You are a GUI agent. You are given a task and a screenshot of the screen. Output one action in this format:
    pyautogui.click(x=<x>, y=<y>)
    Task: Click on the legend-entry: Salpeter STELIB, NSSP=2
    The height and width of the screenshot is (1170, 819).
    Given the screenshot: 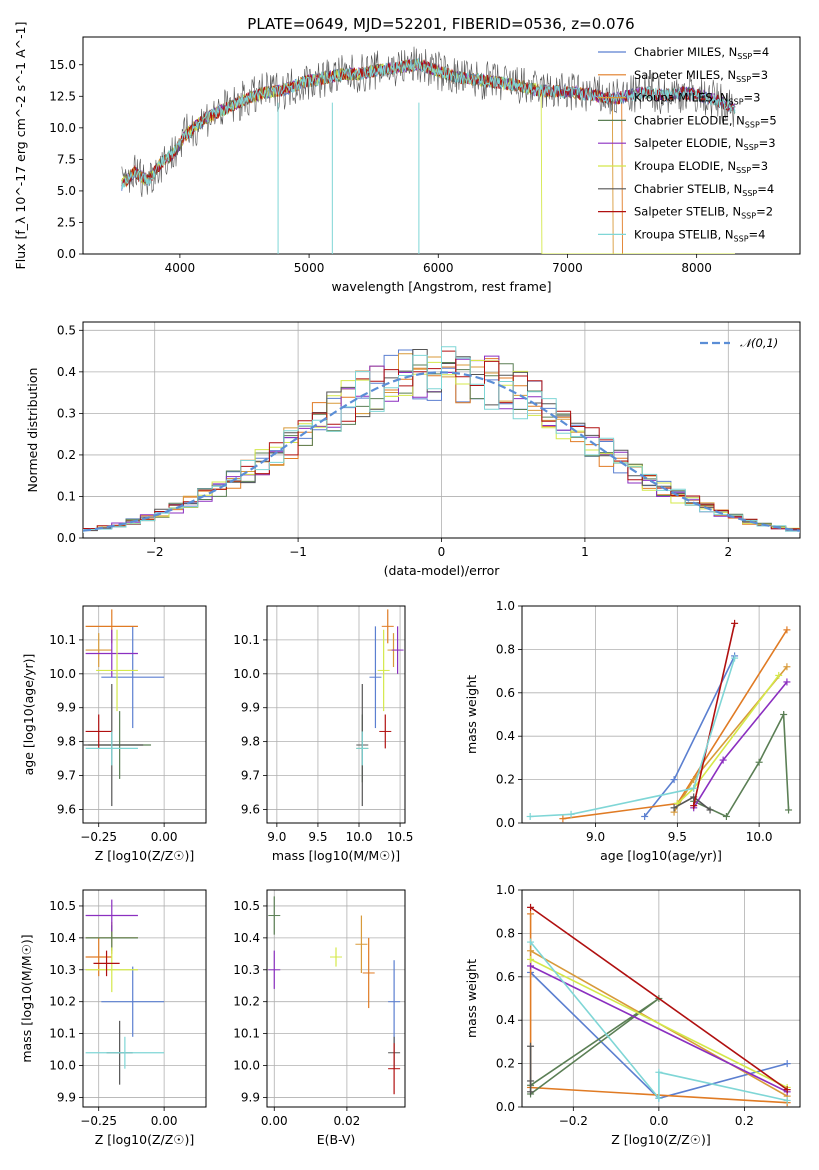 What is the action you would take?
    pyautogui.click(x=703, y=213)
    